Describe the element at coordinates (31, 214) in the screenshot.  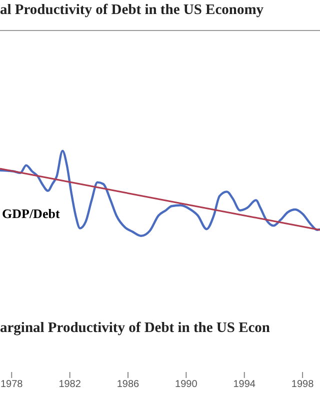
I see `y-axis-title: GDP/Debt` at that location.